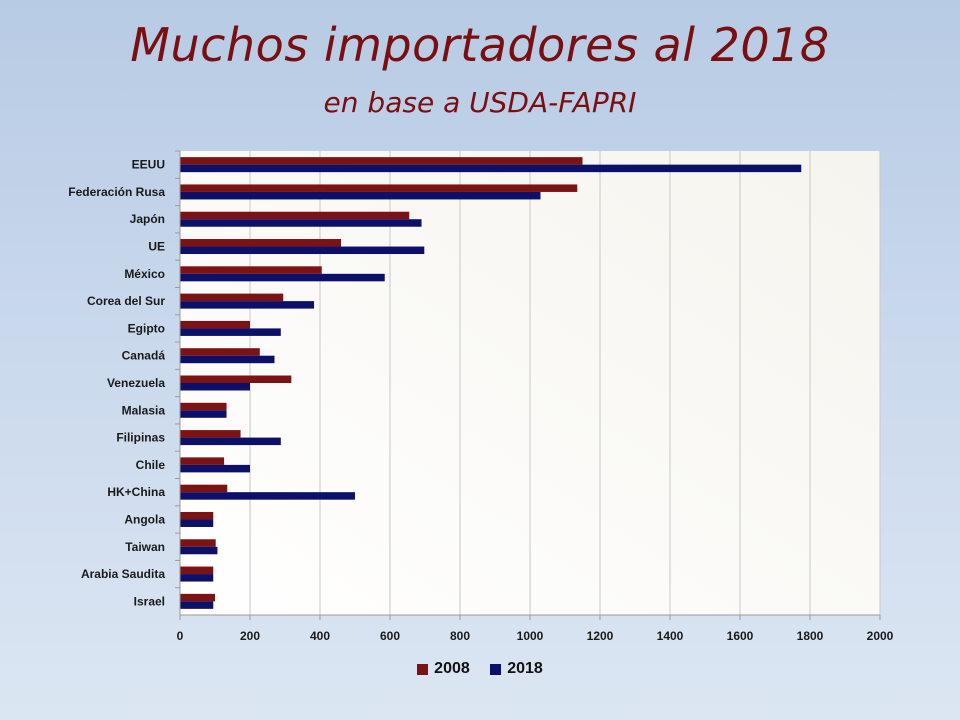 The width and height of the screenshot is (960, 720). Describe the element at coordinates (123, 574) in the screenshot. I see `category-label: Arabia Saudita` at that location.